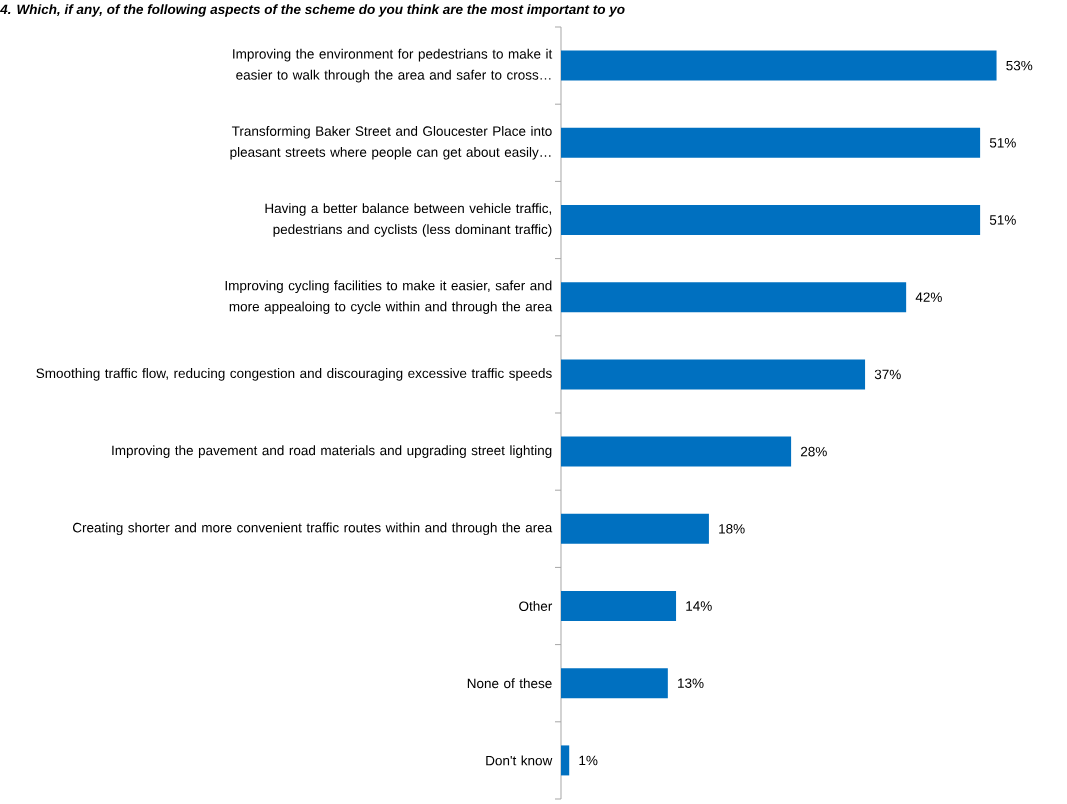 The height and width of the screenshot is (804, 1067). I want to click on data-label: 14%, so click(699, 606).